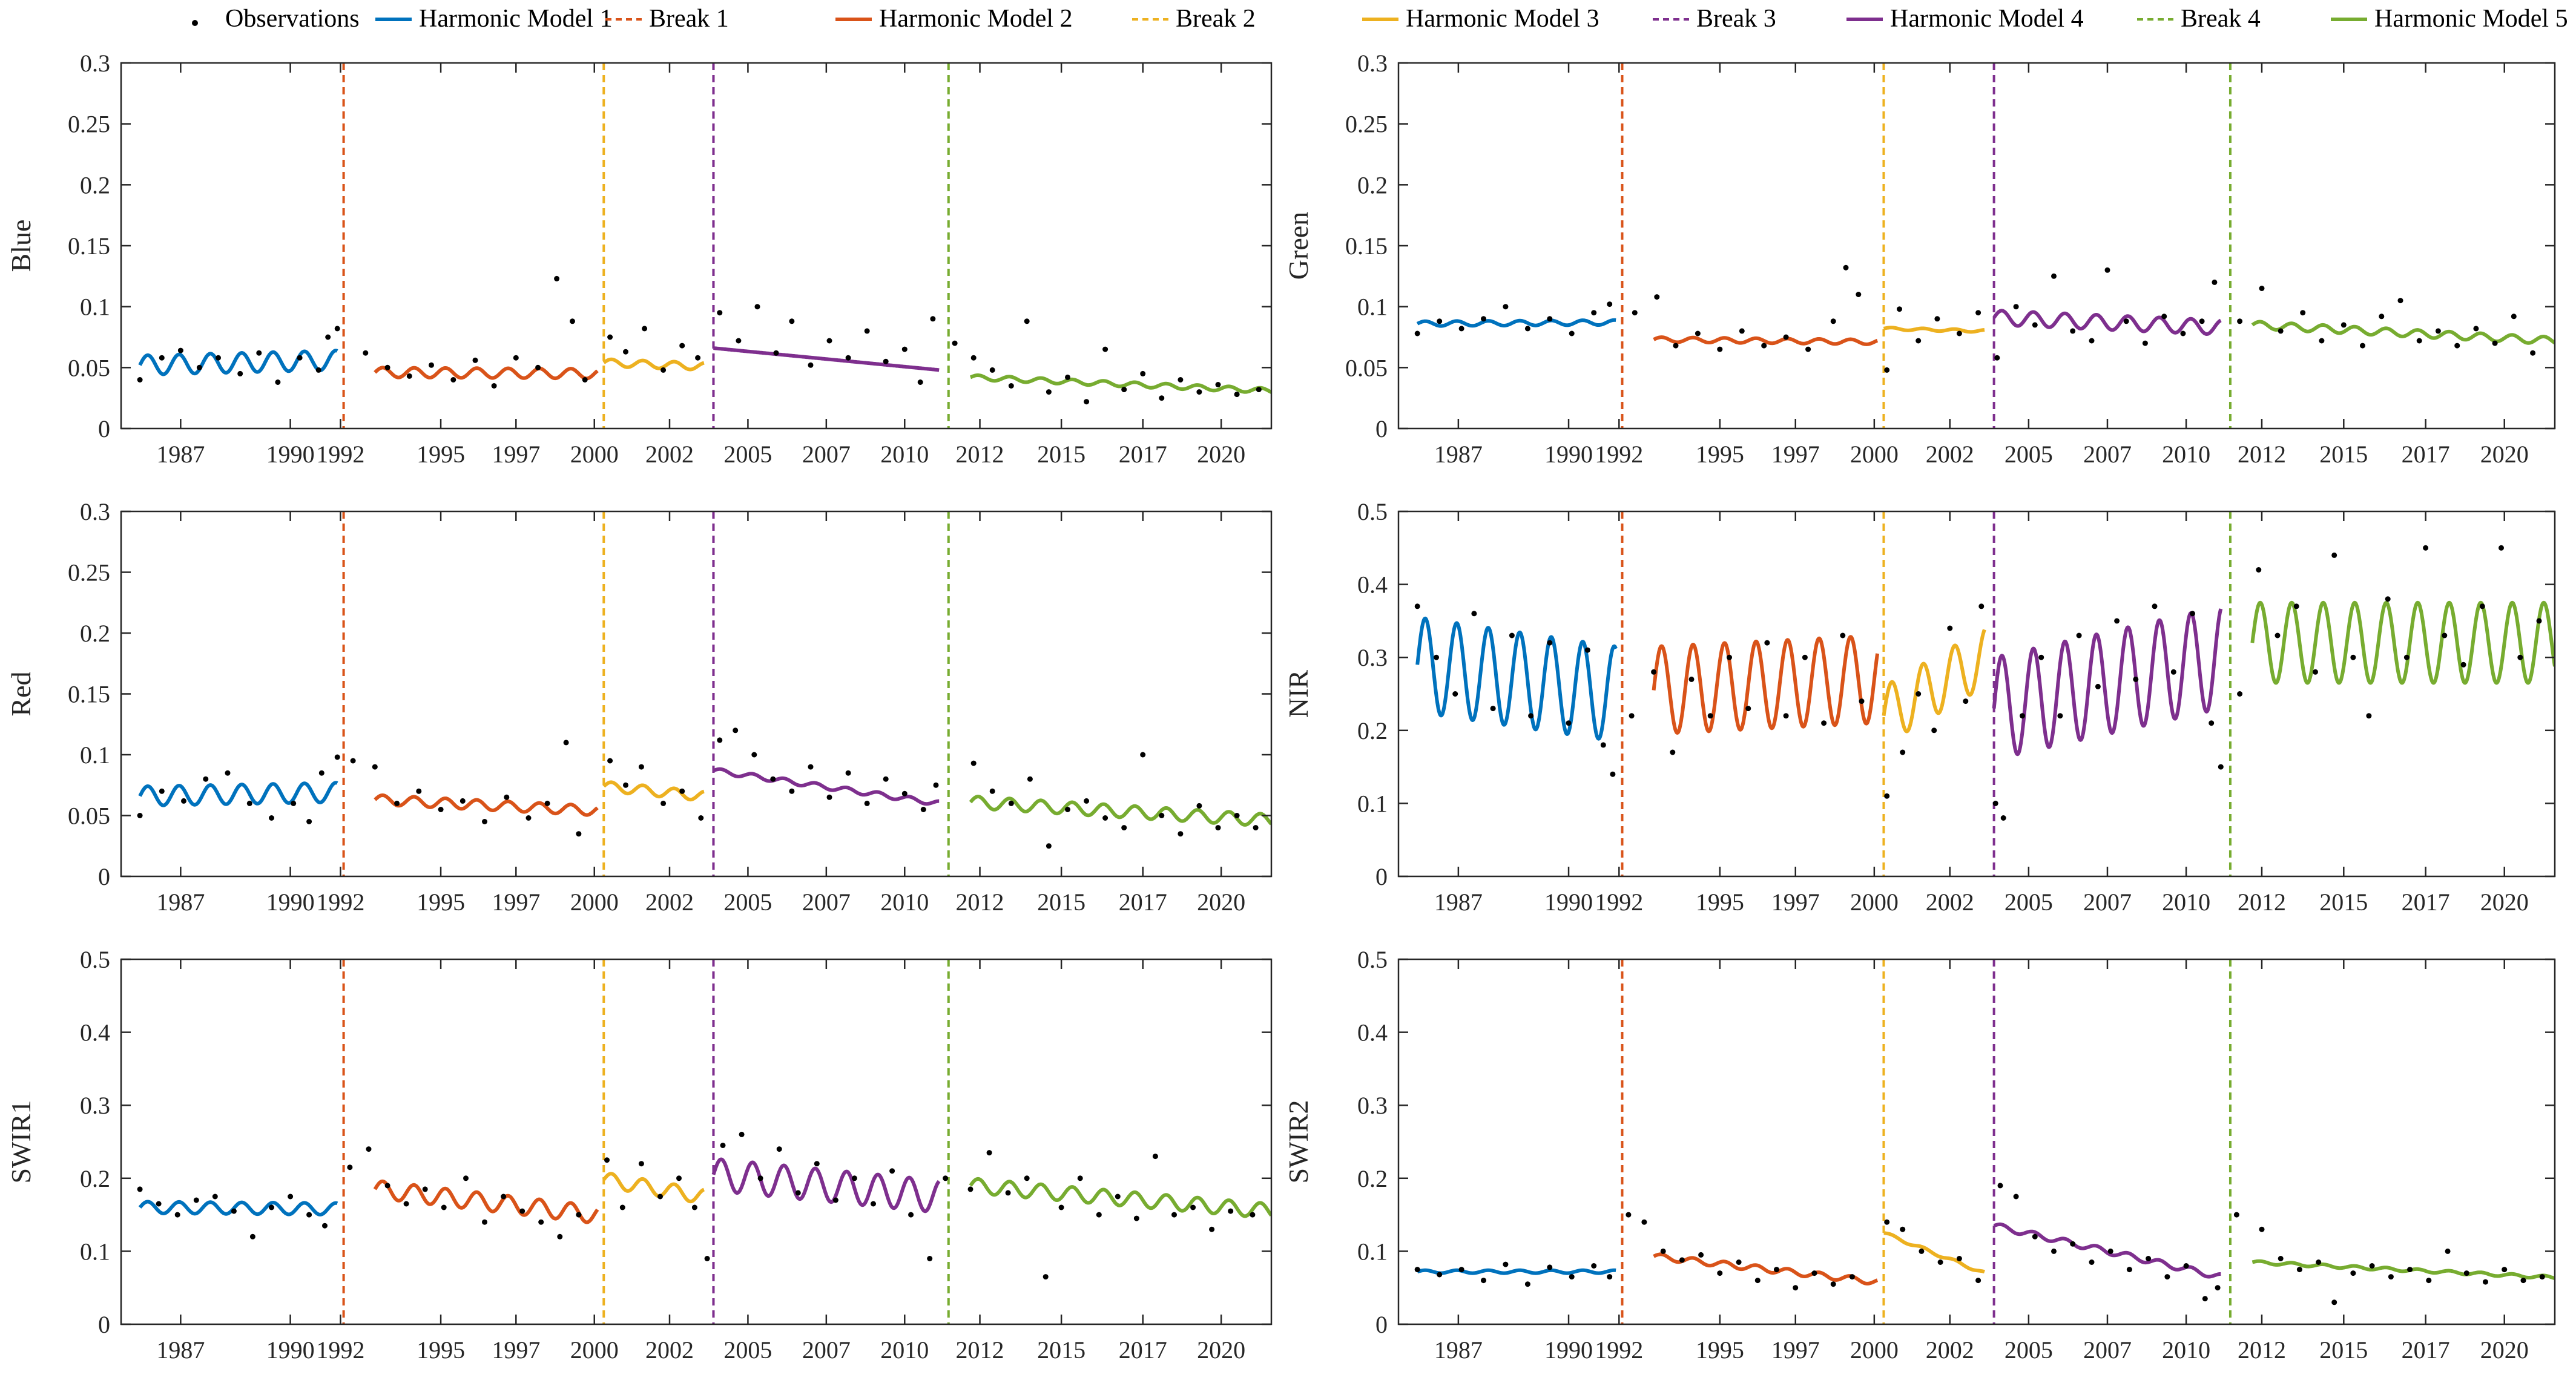 This screenshot has height=1389, width=2576. Describe the element at coordinates (2471, 19) in the screenshot. I see `legend-label: Harmonic Model 5` at that location.